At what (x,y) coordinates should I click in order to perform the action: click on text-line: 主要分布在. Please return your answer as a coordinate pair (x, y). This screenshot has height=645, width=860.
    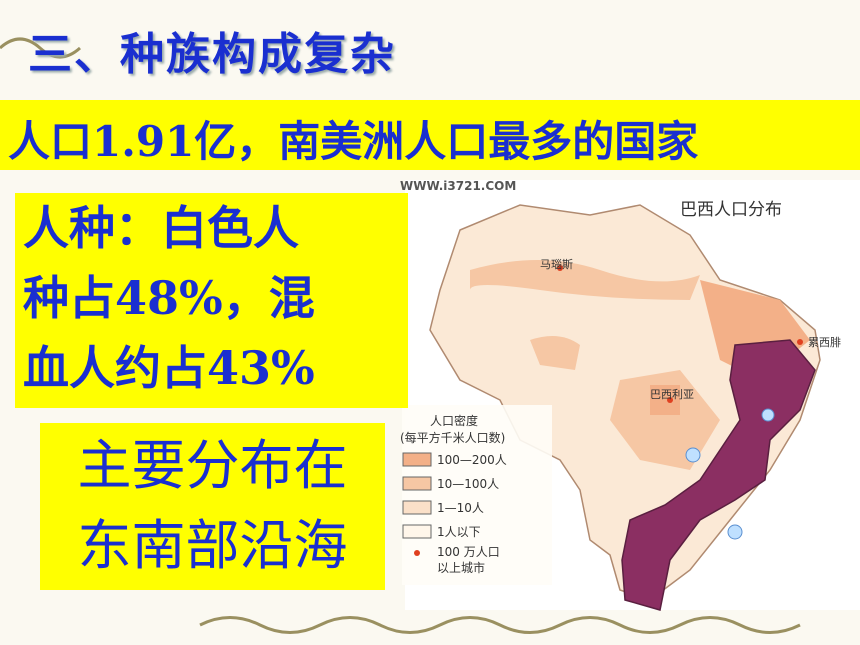
    Looking at the image, I should click on (212, 465).